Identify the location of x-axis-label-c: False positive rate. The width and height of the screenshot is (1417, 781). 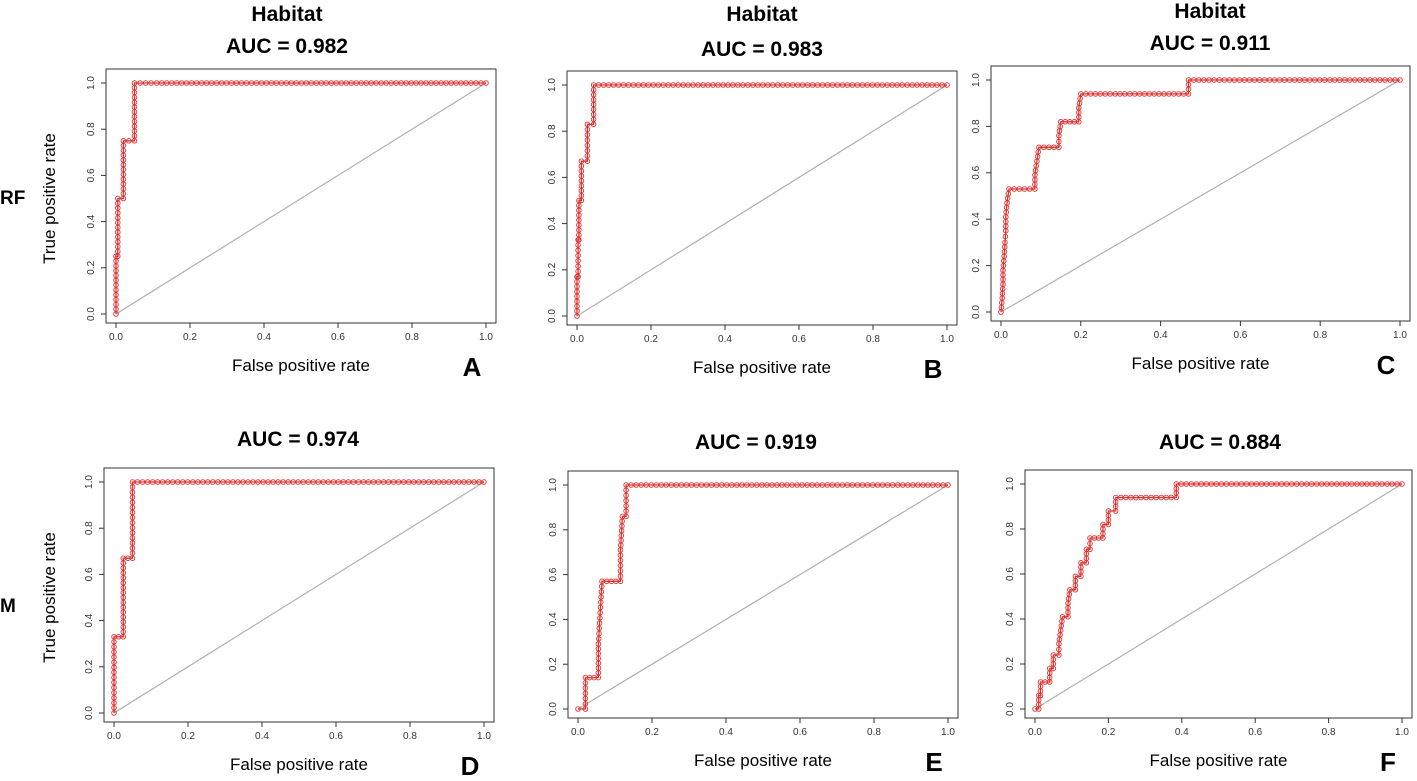
(1201, 363).